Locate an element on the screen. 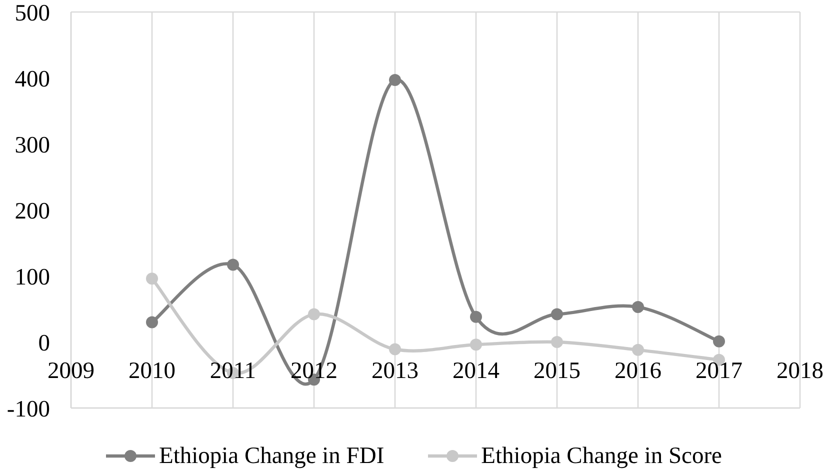  y-tick-label: -100 is located at coordinates (28, 409).